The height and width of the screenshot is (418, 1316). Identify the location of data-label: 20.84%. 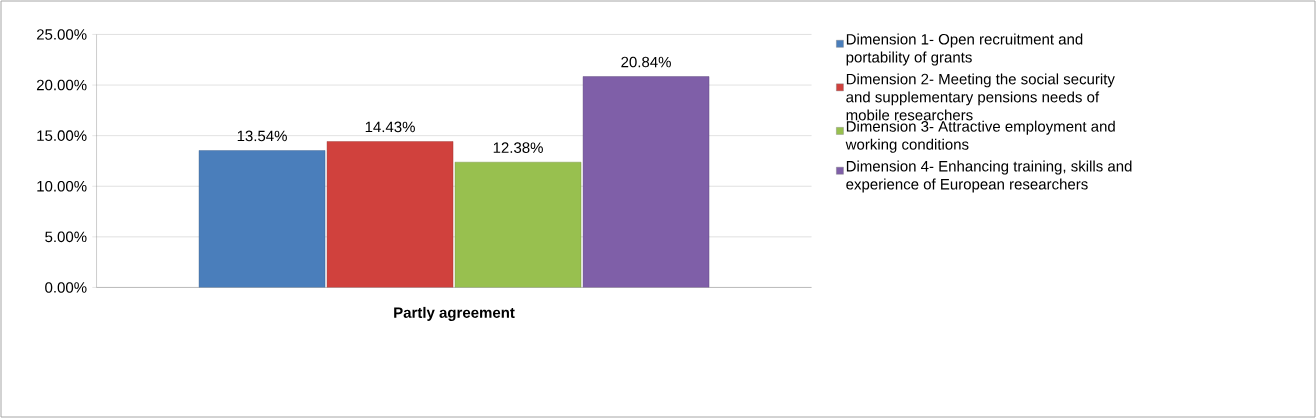
(646, 62).